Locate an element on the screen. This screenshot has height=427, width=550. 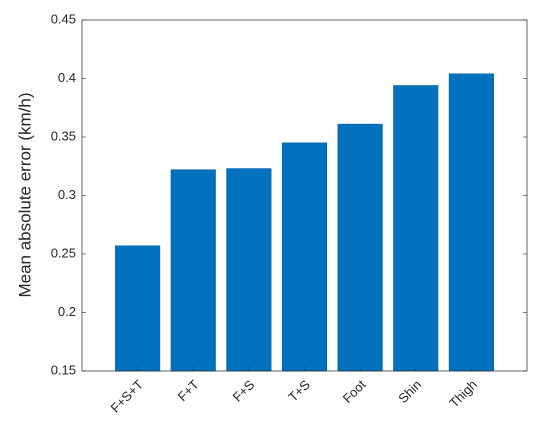
x-tick-label: Shin is located at coordinates (409, 391).